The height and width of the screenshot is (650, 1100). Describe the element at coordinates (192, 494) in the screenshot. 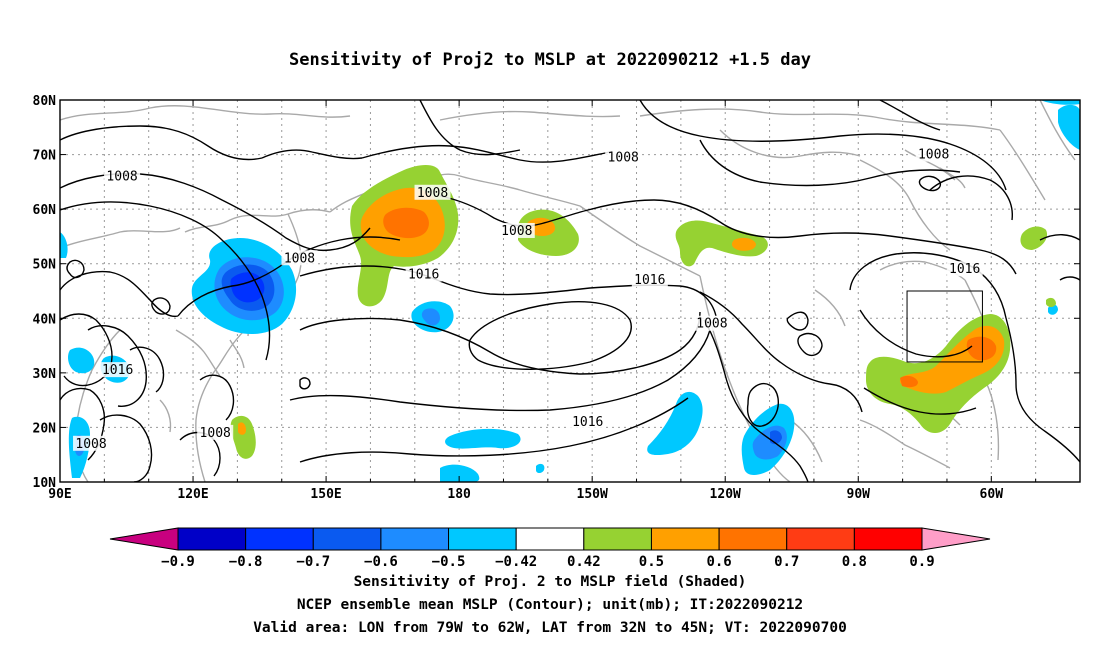

I see `lon-tick-label: 120E` at that location.